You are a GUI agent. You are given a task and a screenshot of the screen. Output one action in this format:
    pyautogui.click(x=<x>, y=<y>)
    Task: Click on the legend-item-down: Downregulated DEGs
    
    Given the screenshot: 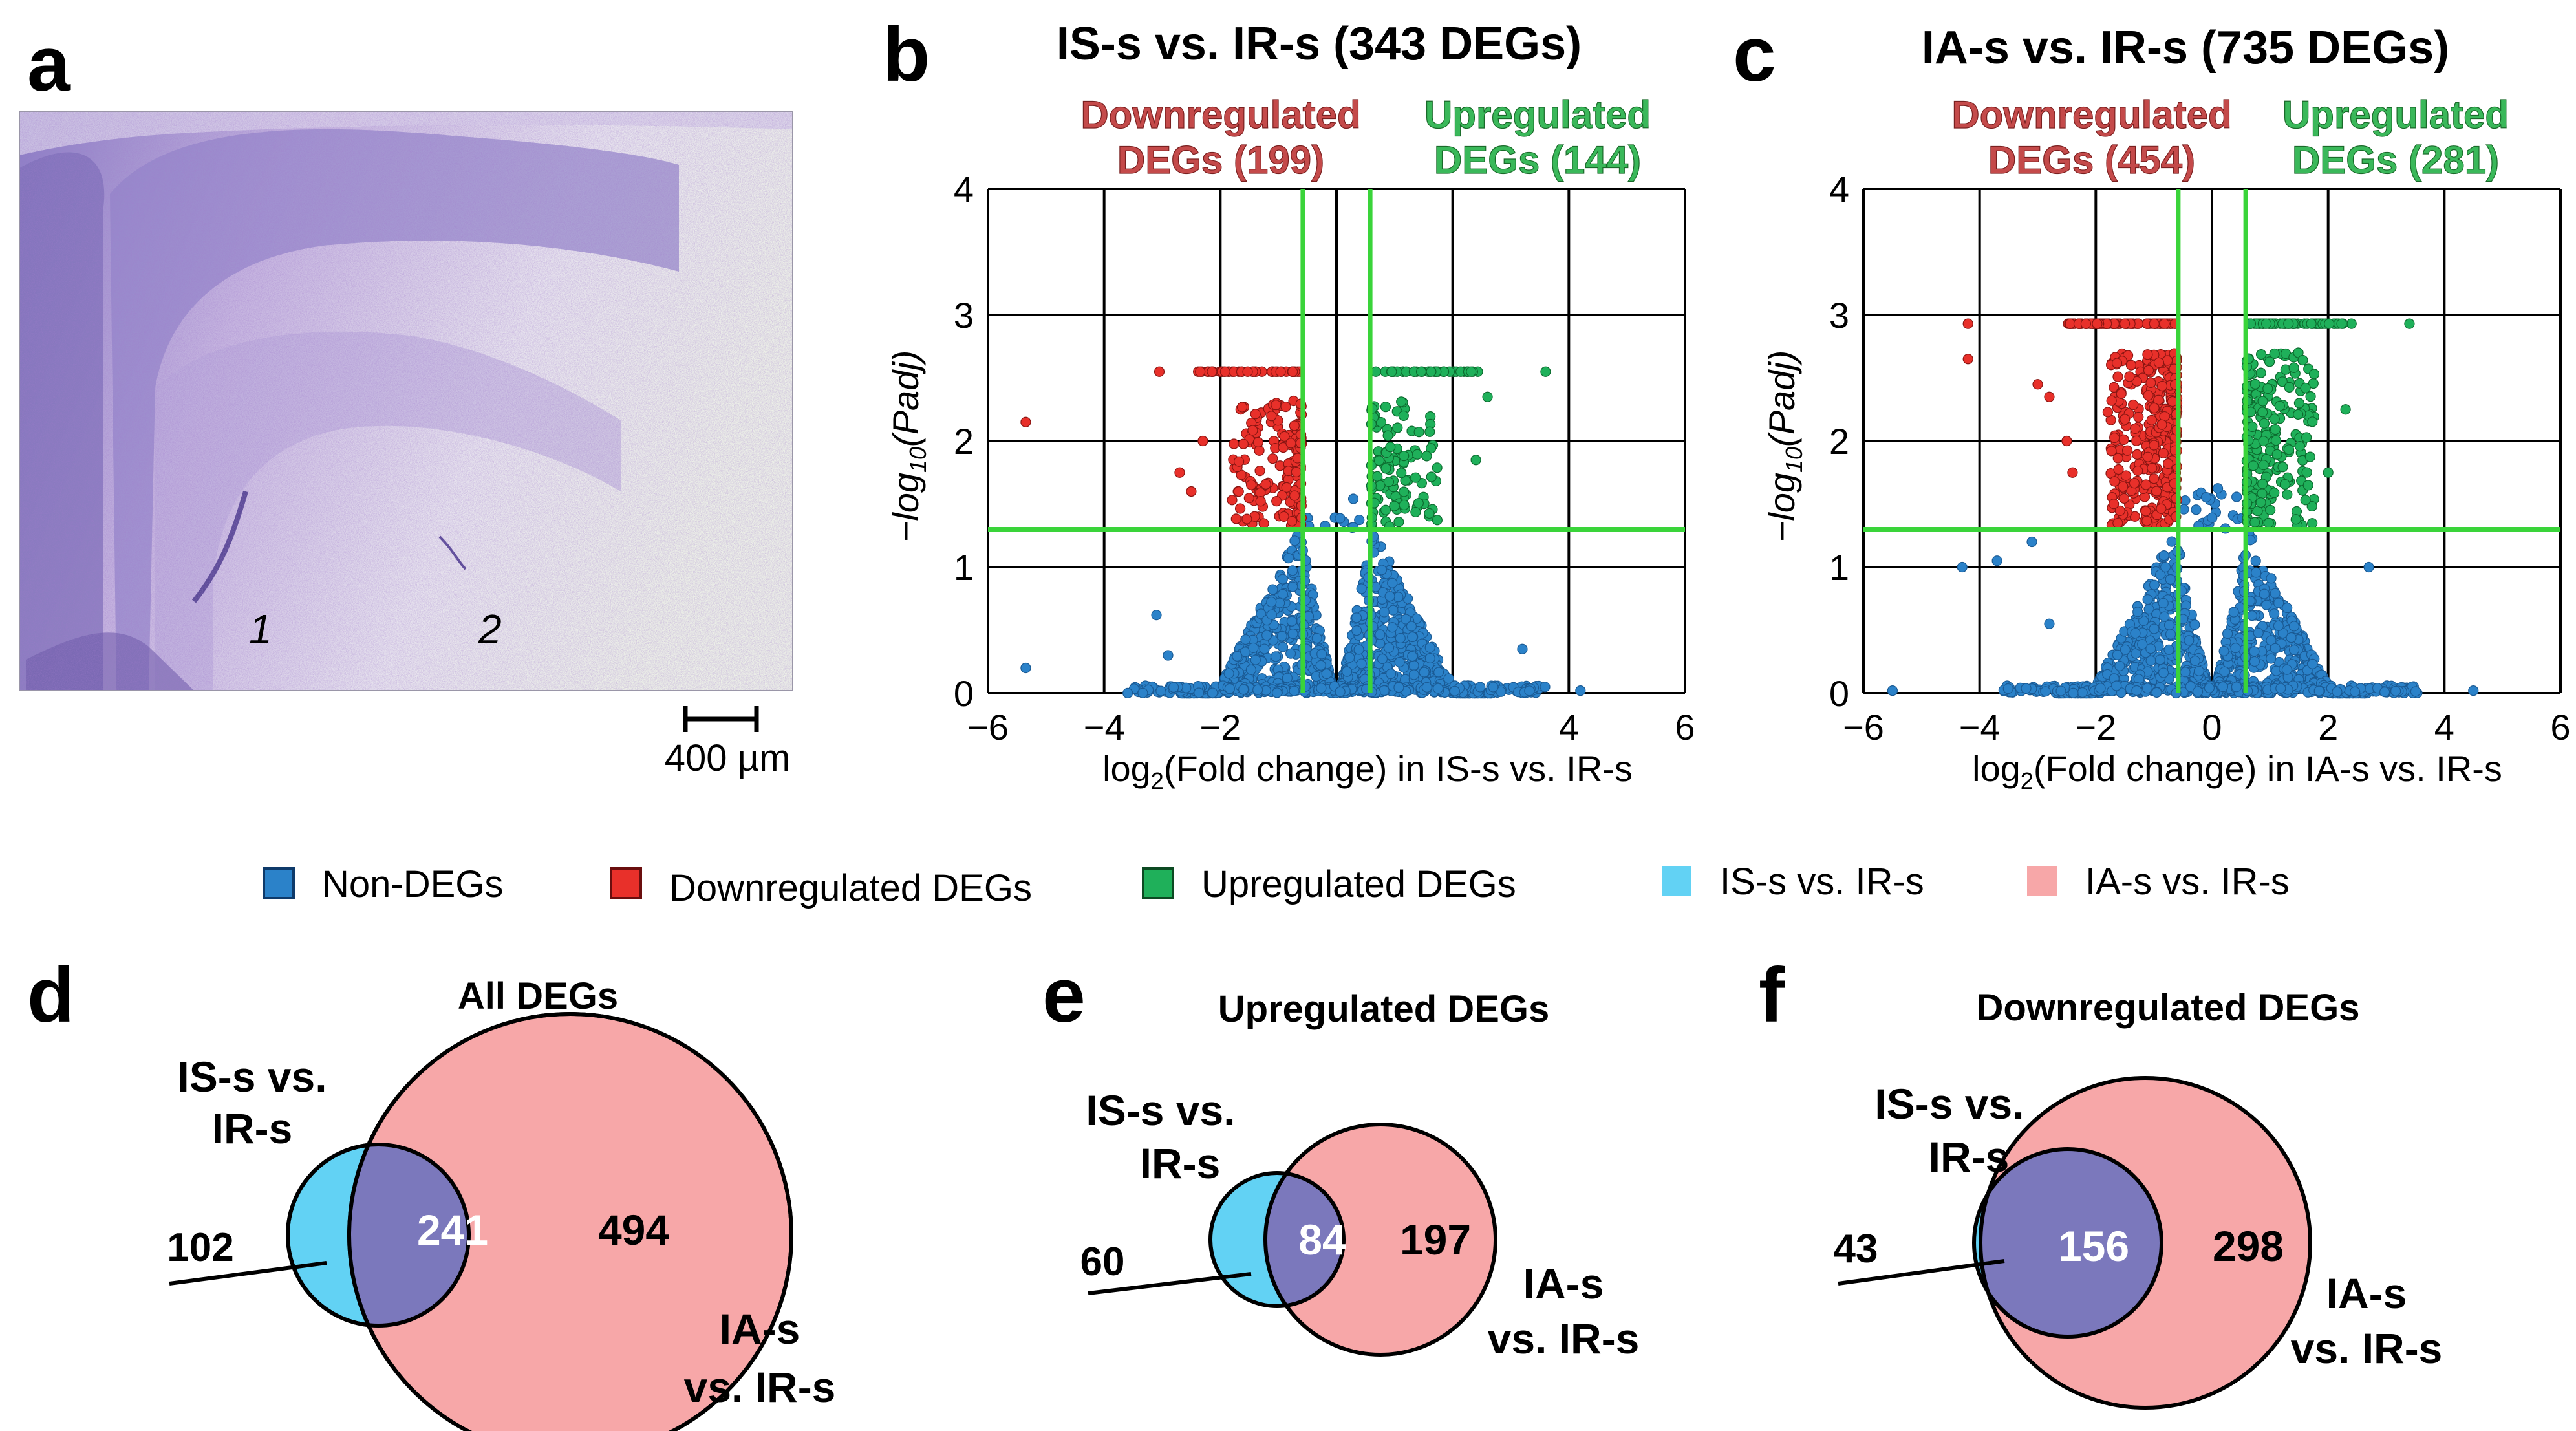 What is the action you would take?
    pyautogui.click(x=821, y=888)
    